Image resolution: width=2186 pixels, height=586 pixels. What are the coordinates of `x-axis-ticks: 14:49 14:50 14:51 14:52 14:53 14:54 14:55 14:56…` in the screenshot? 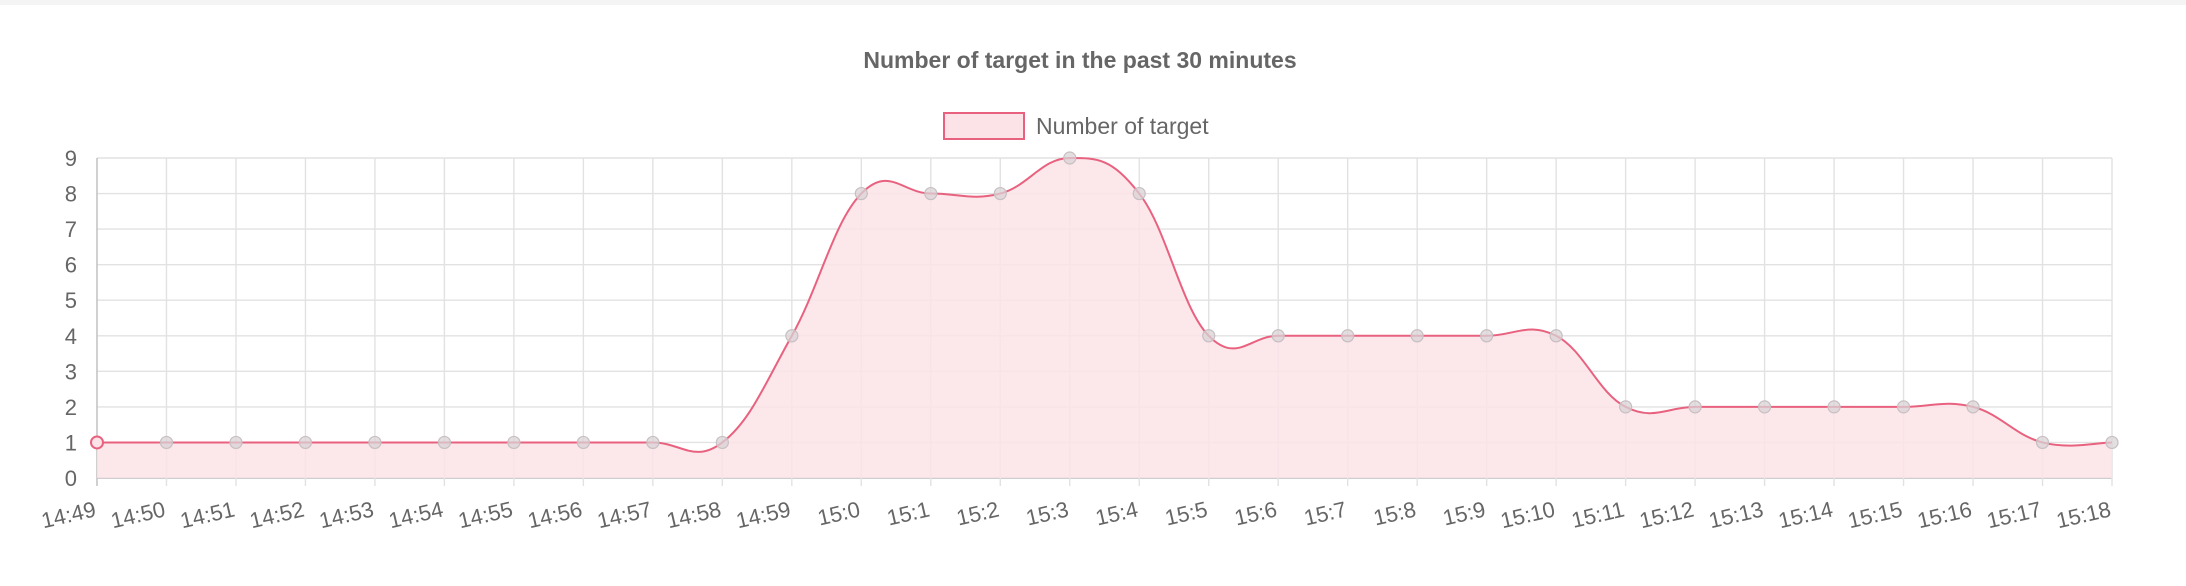 It's located at (1076, 515).